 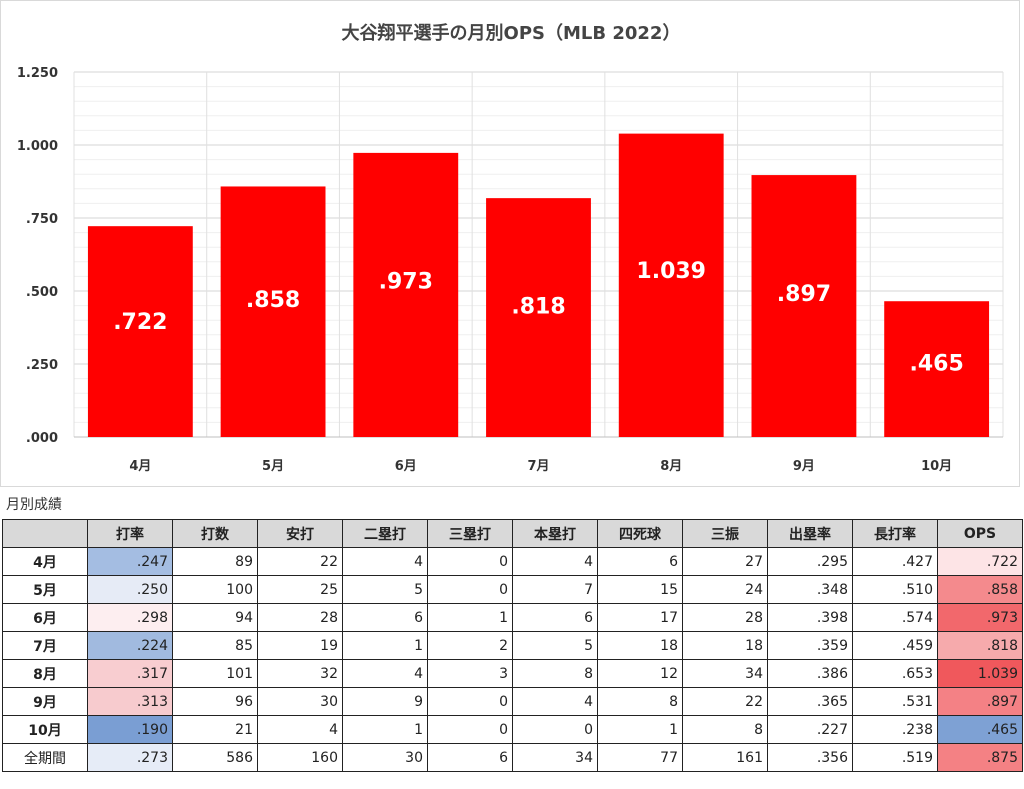 I want to click on column-header: 出塁率, so click(x=810, y=533).